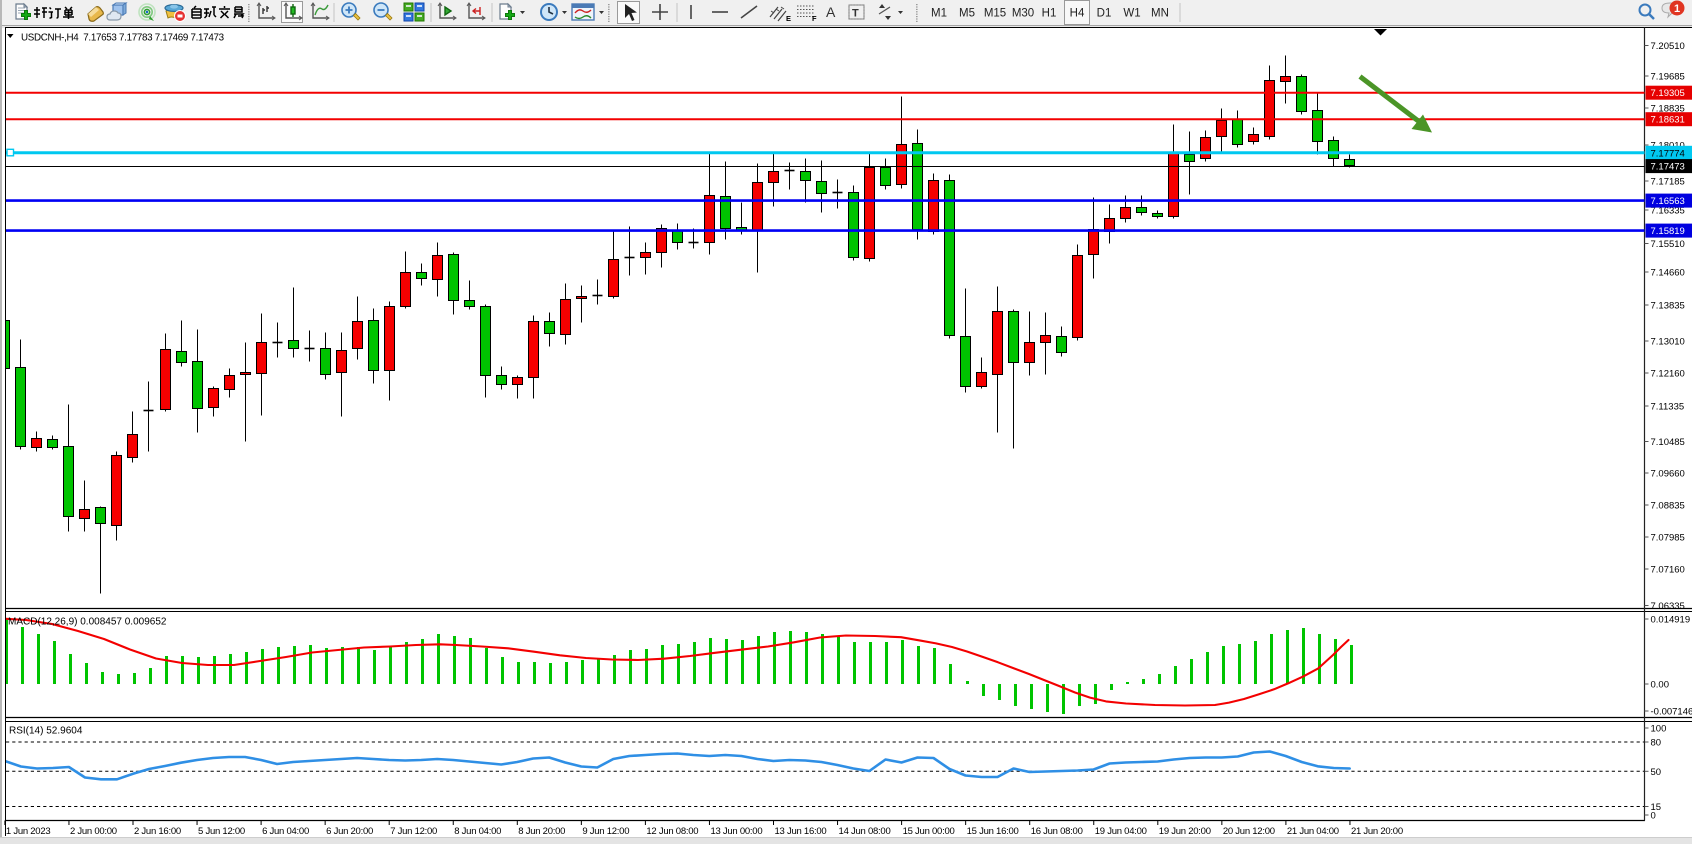  I want to click on svg-text: 7.17185, so click(1668, 182).